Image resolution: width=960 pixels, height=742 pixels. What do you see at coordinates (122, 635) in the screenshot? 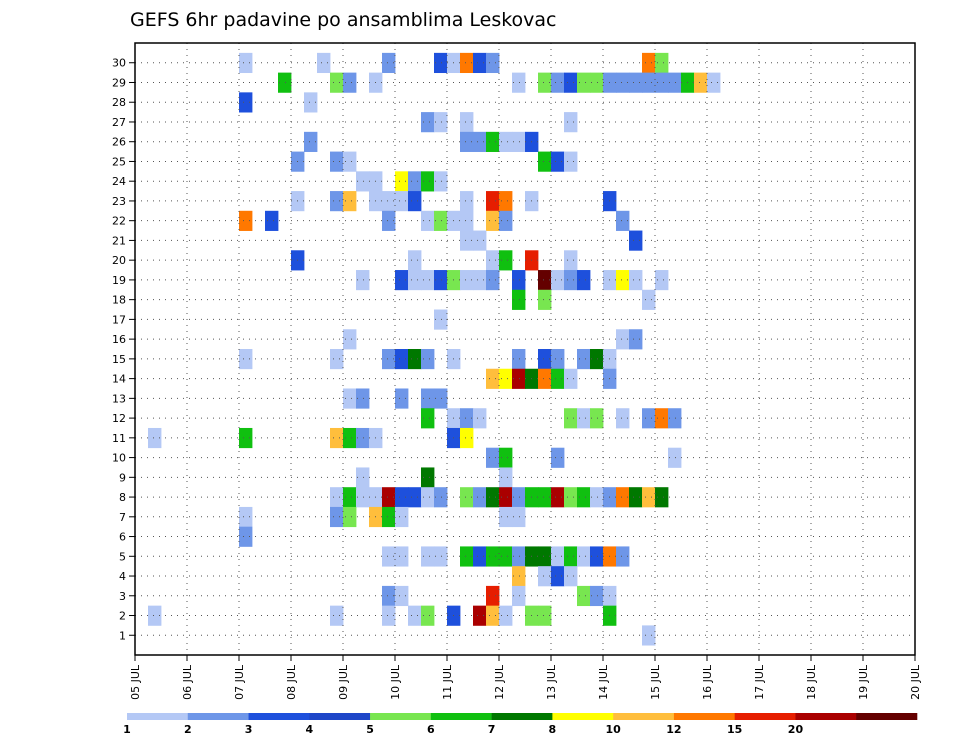
I see `y-tick-label: 1` at bounding box center [122, 635].